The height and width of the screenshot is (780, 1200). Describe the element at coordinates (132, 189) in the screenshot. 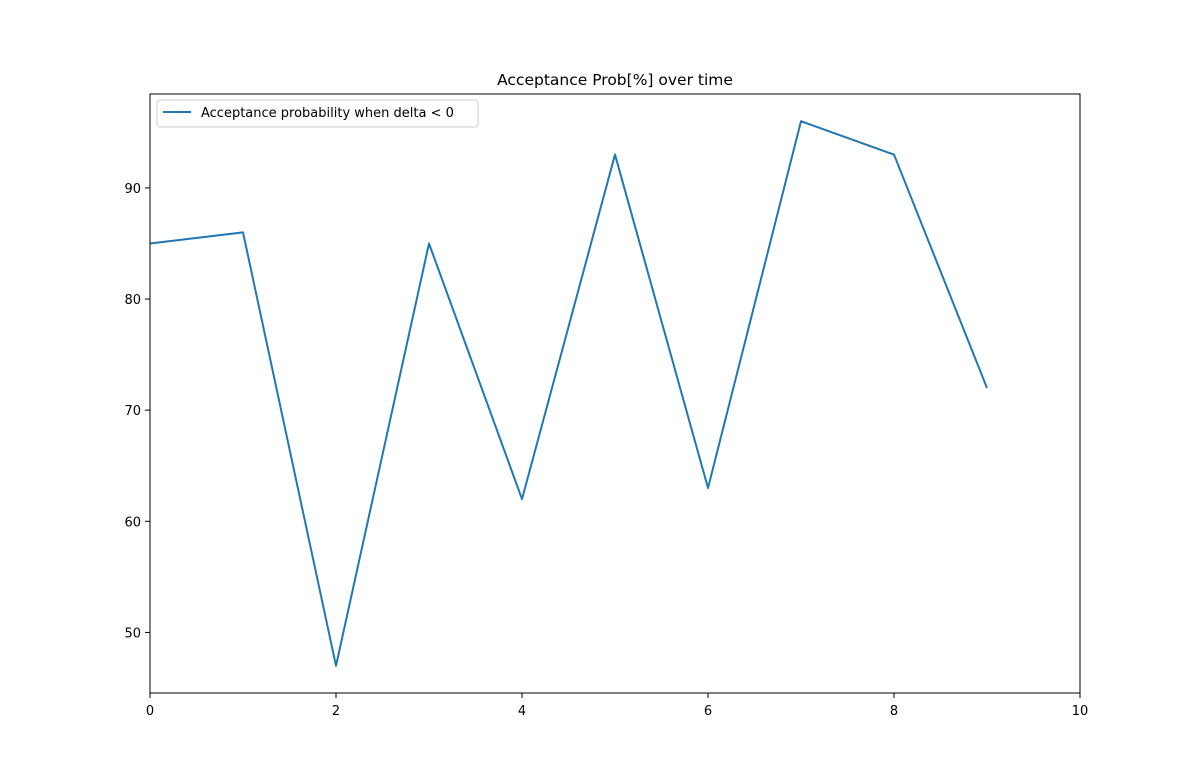

I see `y-tick-label: 90` at that location.